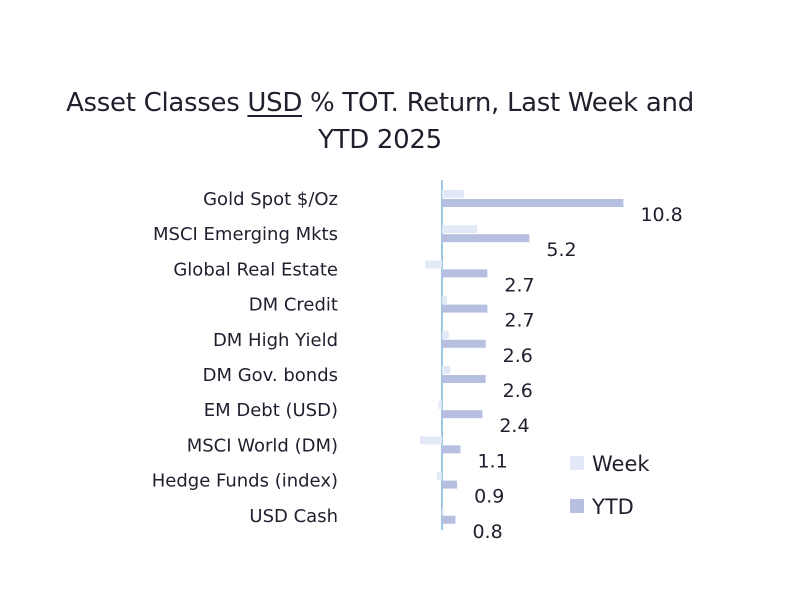 The image size is (800, 600). Describe the element at coordinates (270, 199) in the screenshot. I see `category-label: Gold Spot $/Oz` at that location.